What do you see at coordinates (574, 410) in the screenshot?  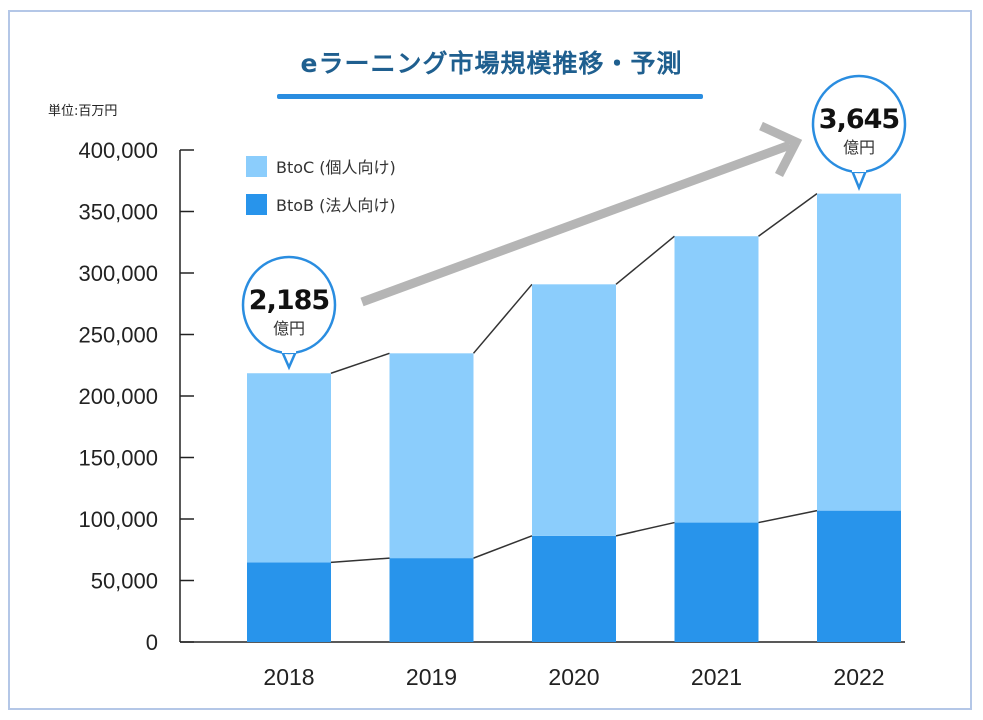 I see `bar-btoc-2020` at bounding box center [574, 410].